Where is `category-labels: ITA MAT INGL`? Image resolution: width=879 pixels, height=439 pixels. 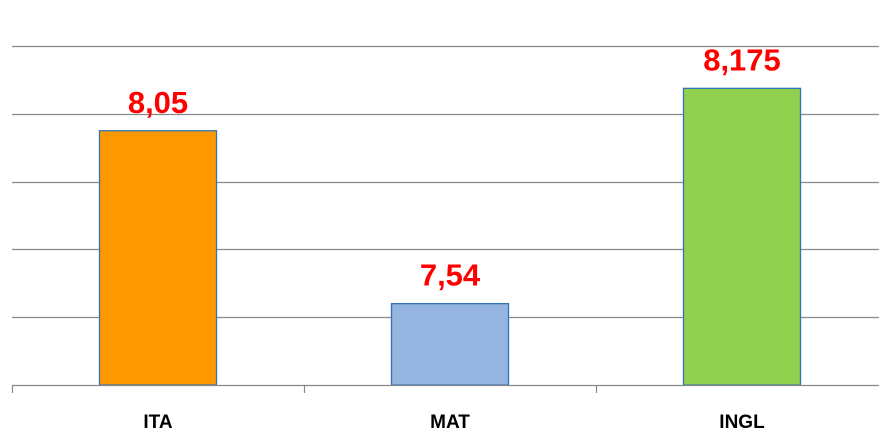
category-labels: ITA MAT INGL is located at coordinates (454, 422).